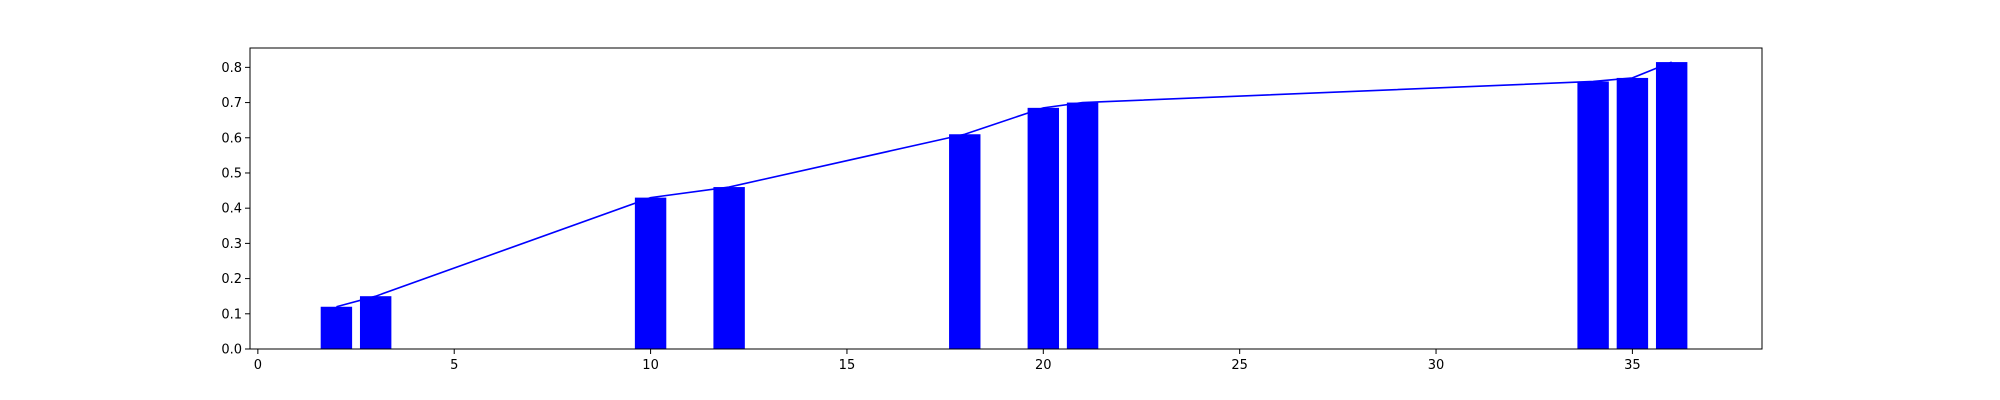 The height and width of the screenshot is (400, 2000). I want to click on y-tick-label: 0.0, so click(231, 350).